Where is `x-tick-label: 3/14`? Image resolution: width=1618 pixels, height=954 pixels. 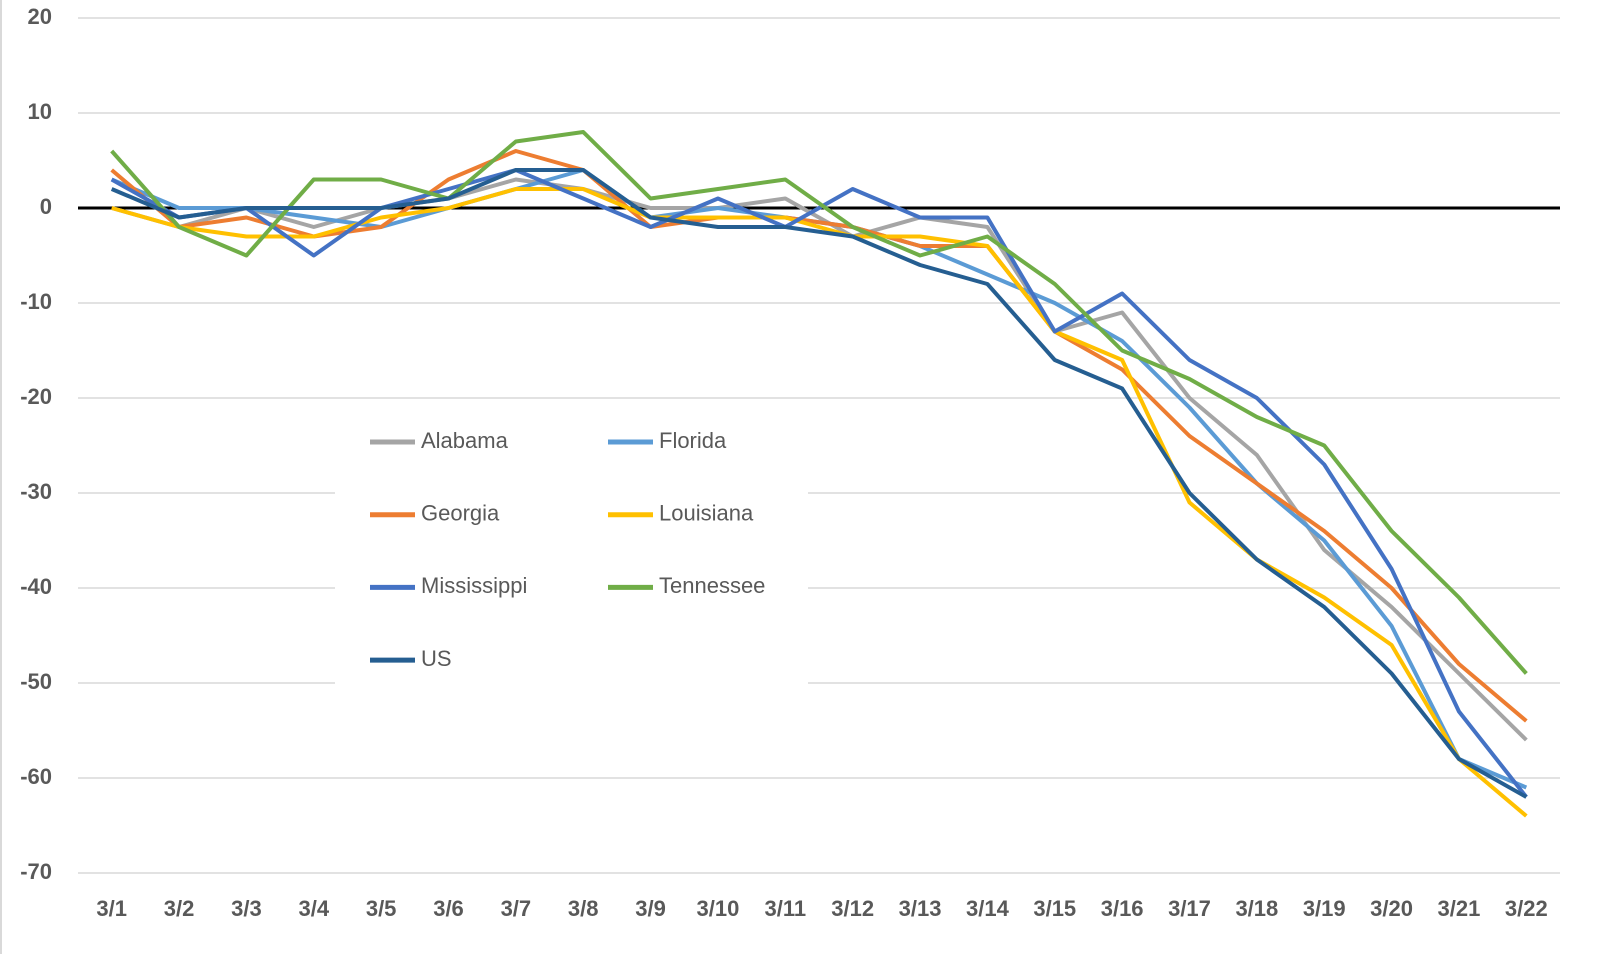
x-tick-label: 3/14 is located at coordinates (988, 908).